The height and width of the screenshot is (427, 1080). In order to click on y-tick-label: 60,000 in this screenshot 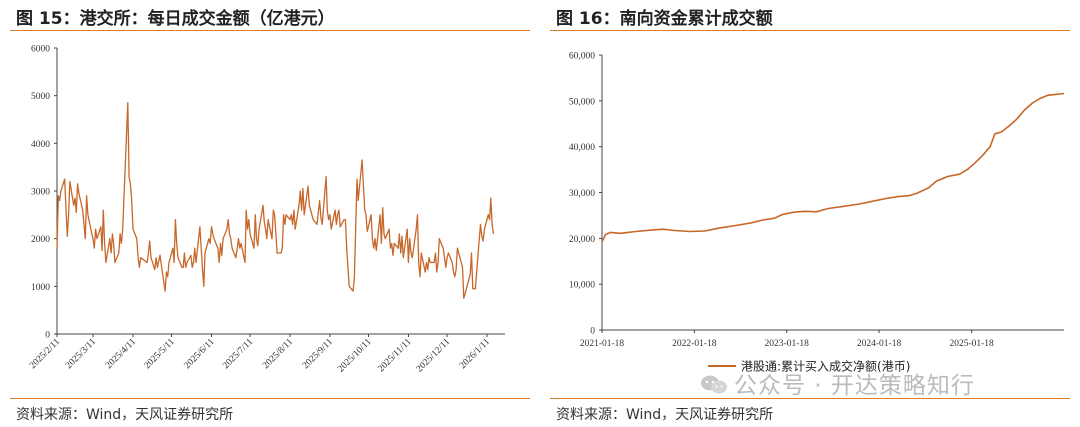, I will do `click(582, 57)`.